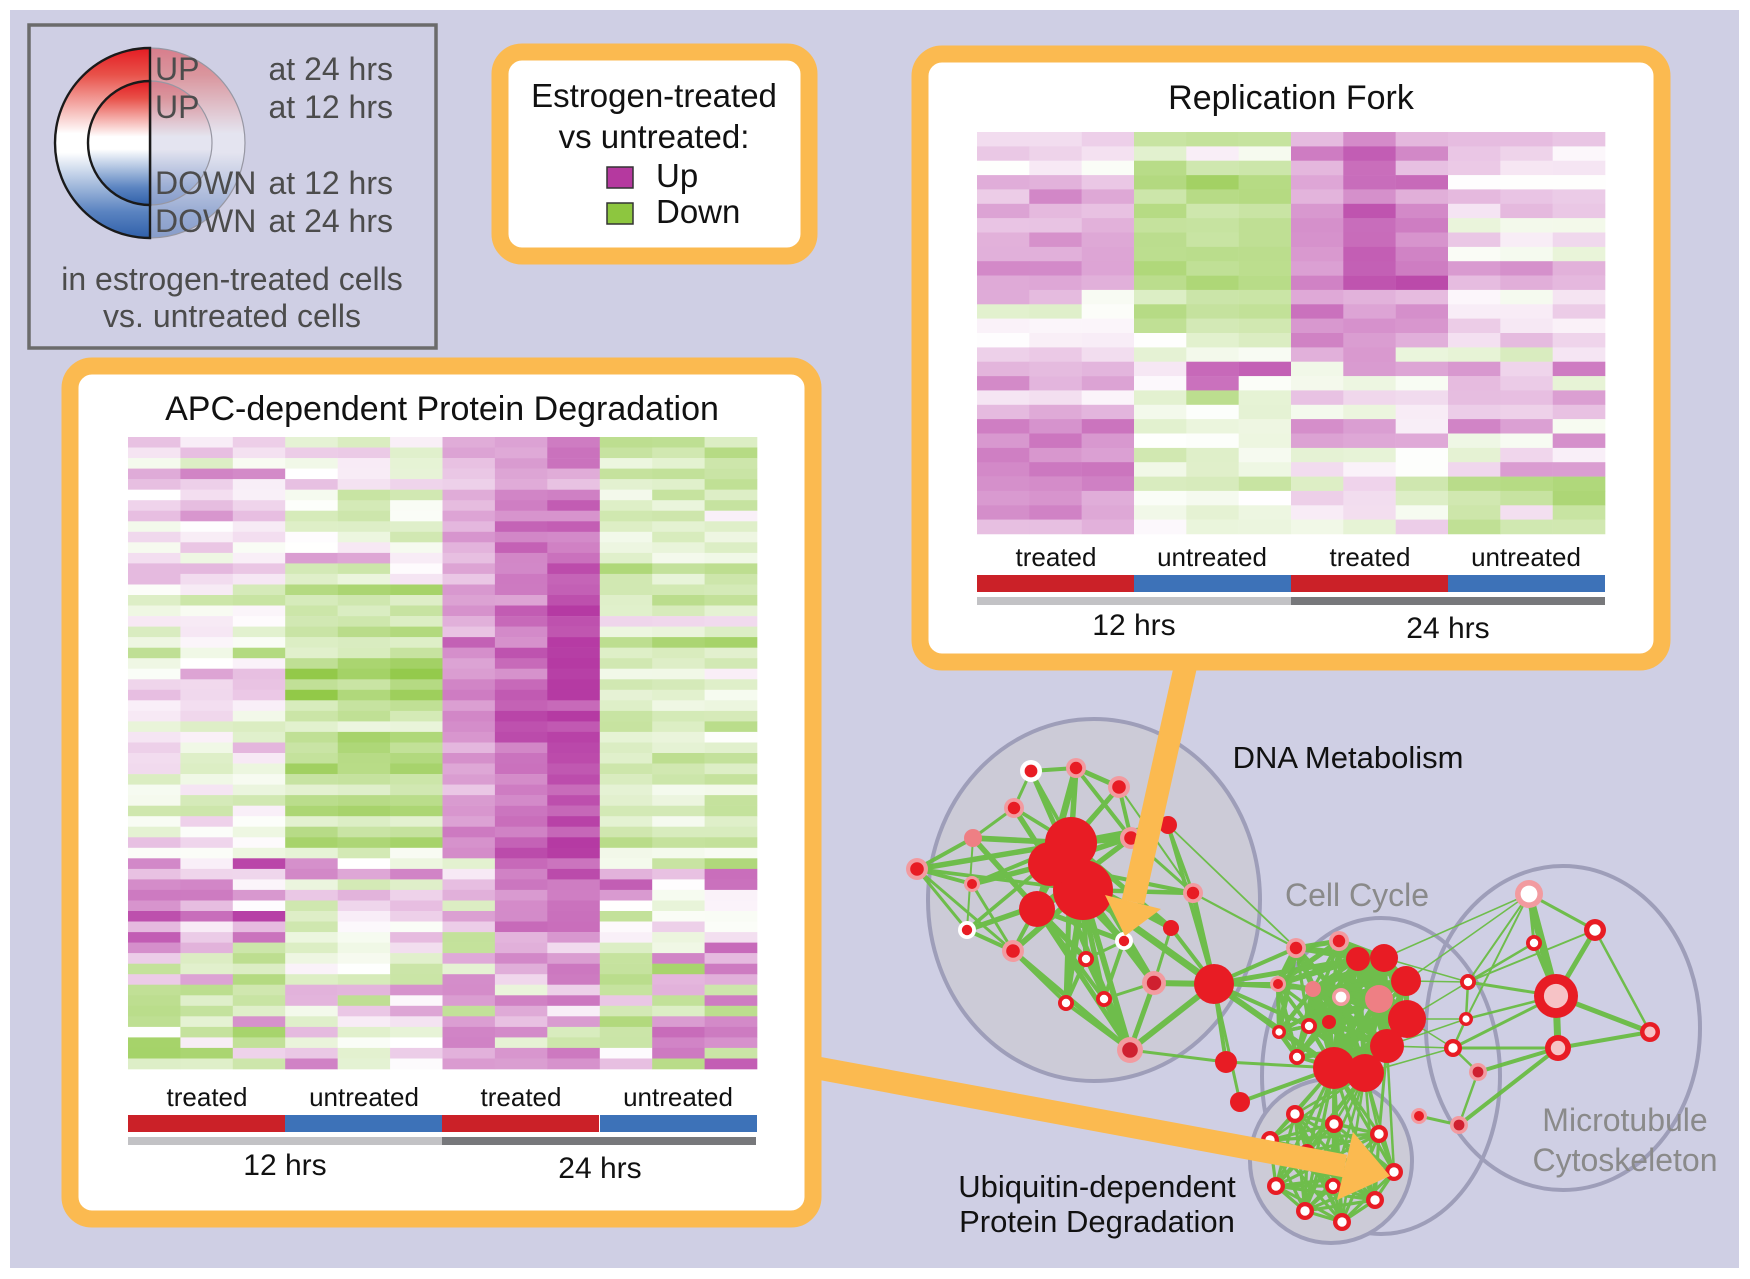 This screenshot has width=1750, height=1279. Describe the element at coordinates (1625, 1160) in the screenshot. I see `svg-text: Cytoskeleton` at that location.